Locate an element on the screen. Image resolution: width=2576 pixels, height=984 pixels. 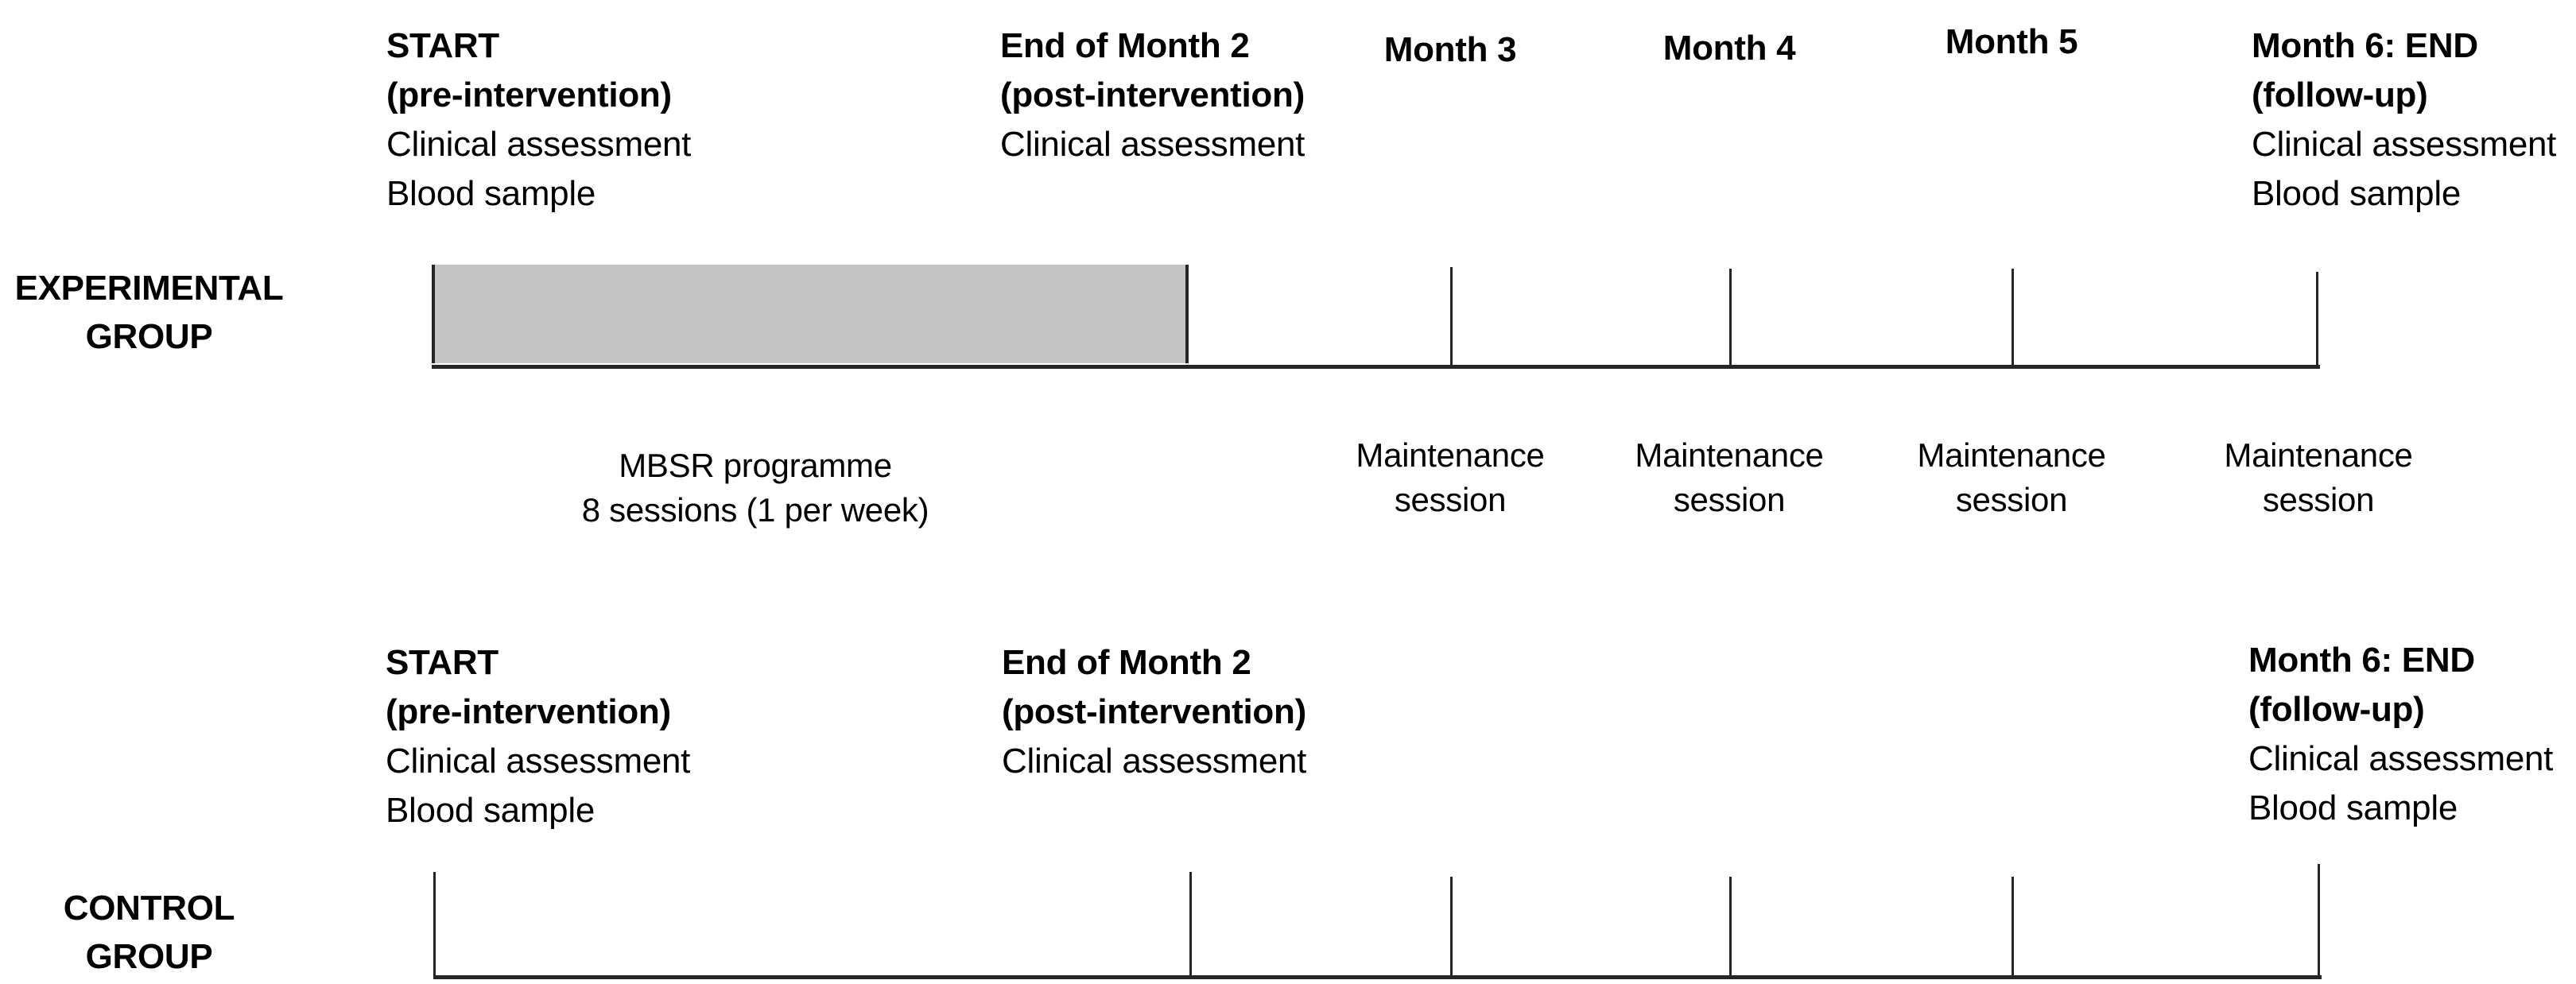
experimental-timeline-line is located at coordinates (1376, 367).